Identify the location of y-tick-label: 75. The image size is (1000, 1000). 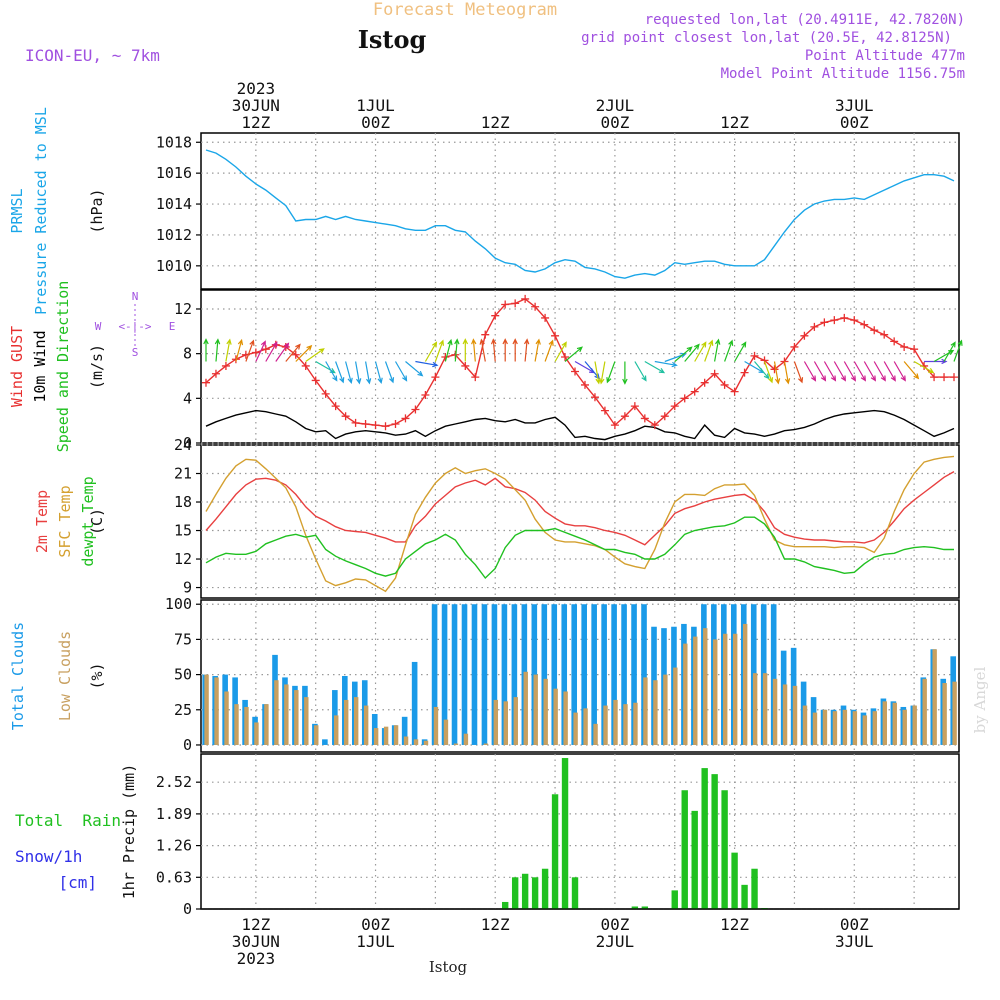
(183, 639).